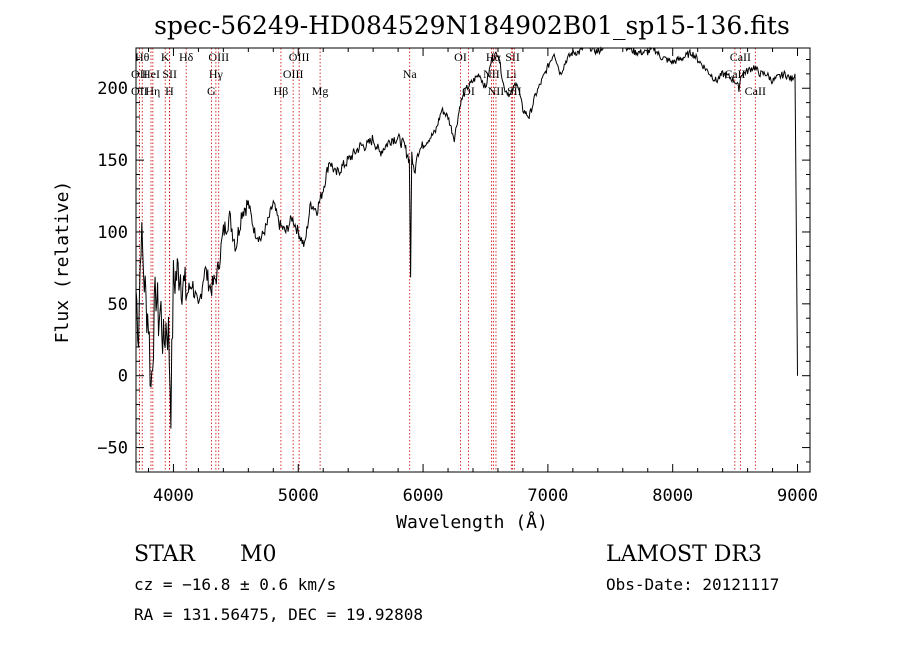 The image size is (900, 649). What do you see at coordinates (298, 496) in the screenshot?
I see `x-tick-label: 5000` at bounding box center [298, 496].